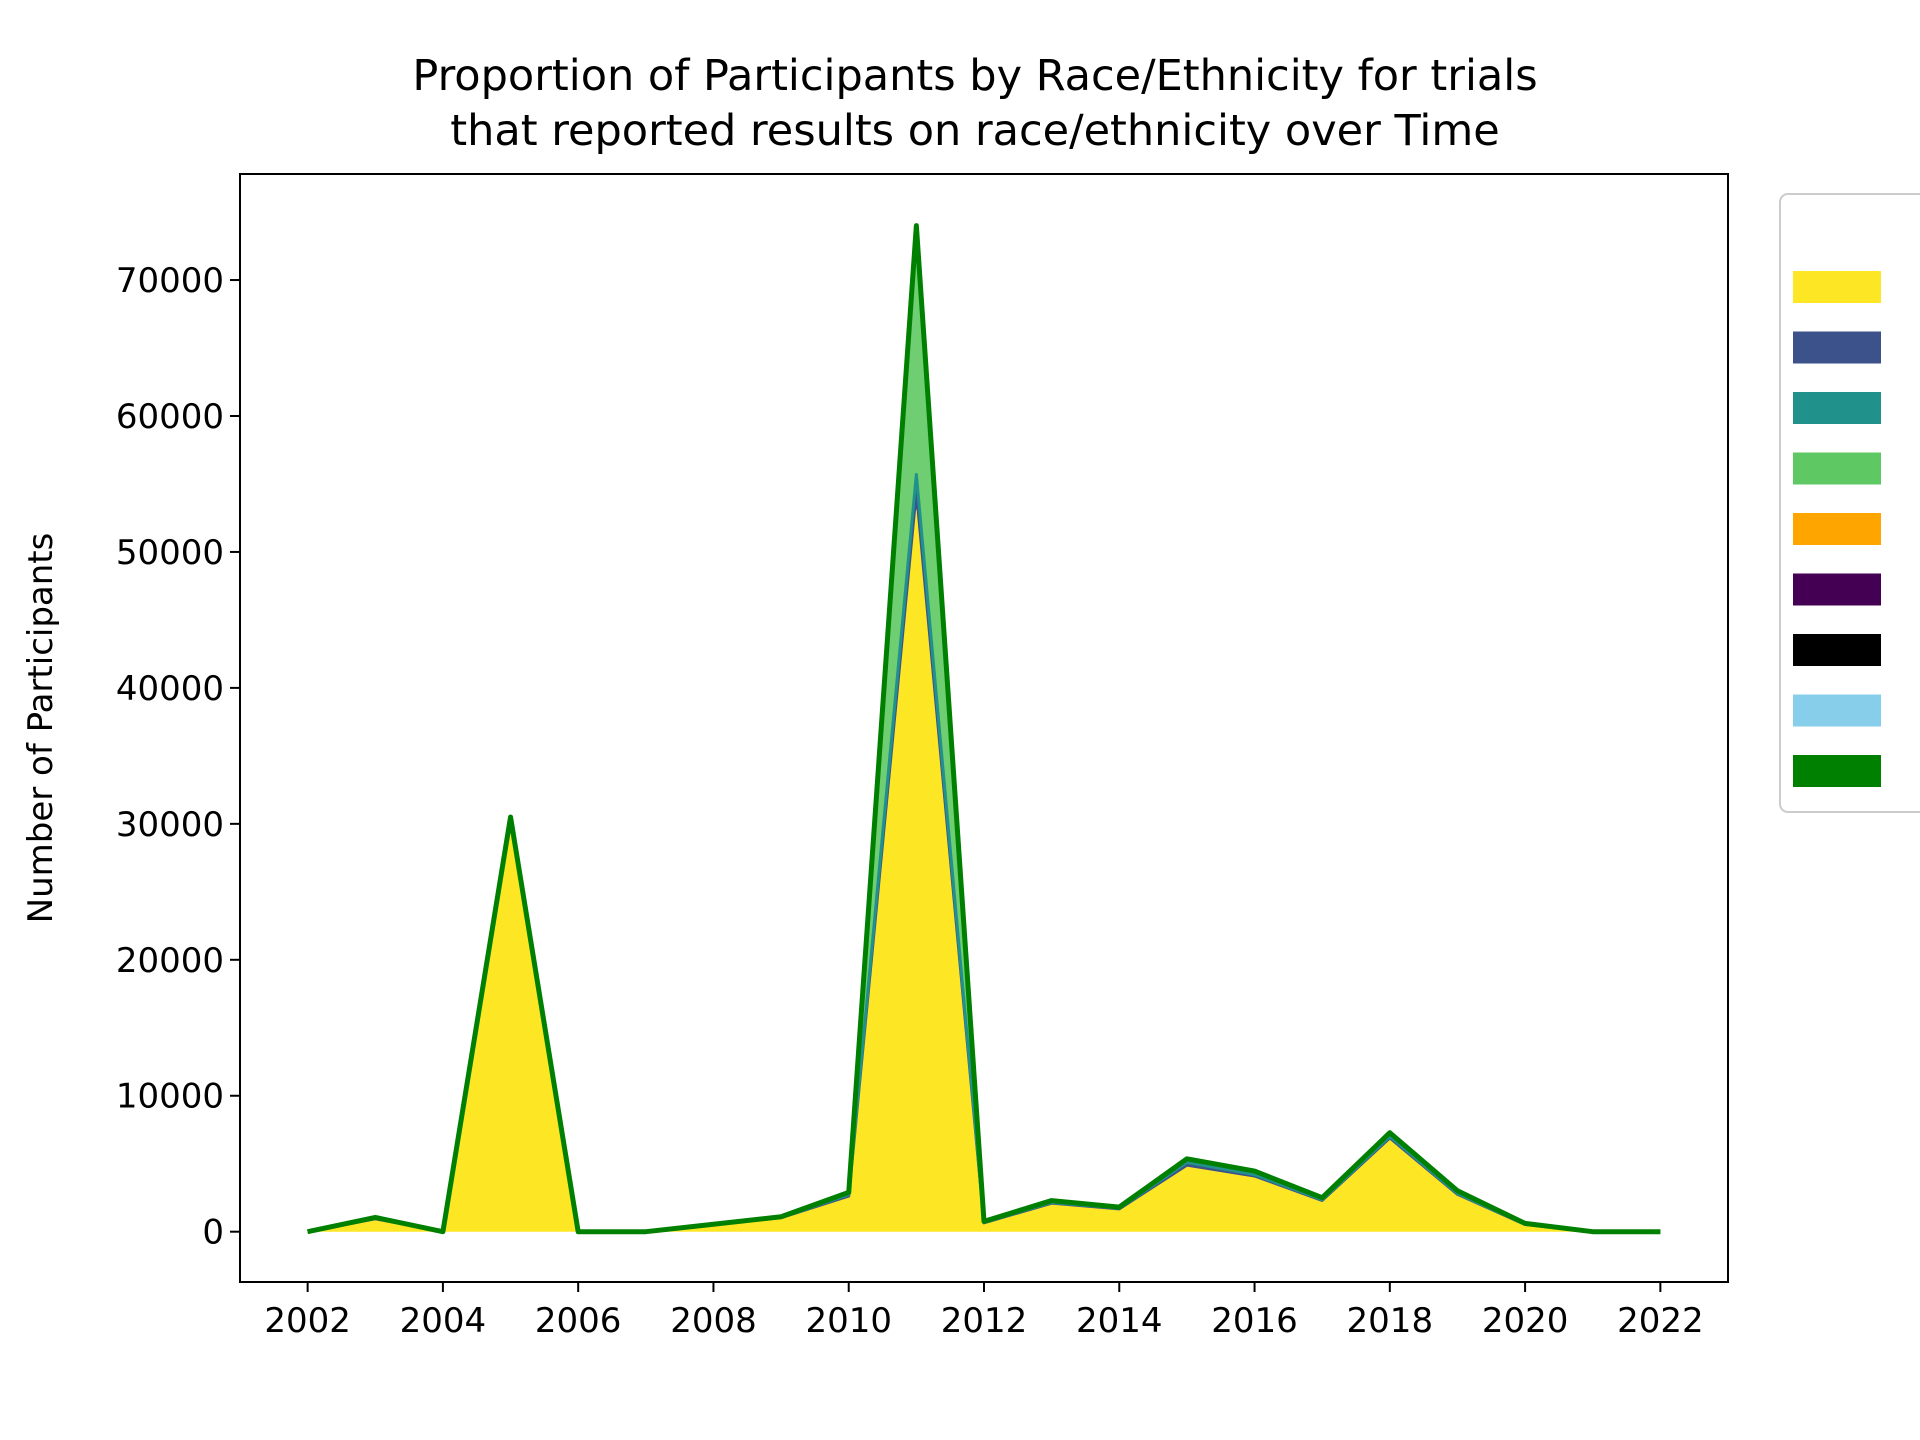  Describe the element at coordinates (578, 1321) in the screenshot. I see `x-tick-label: 2006` at that location.